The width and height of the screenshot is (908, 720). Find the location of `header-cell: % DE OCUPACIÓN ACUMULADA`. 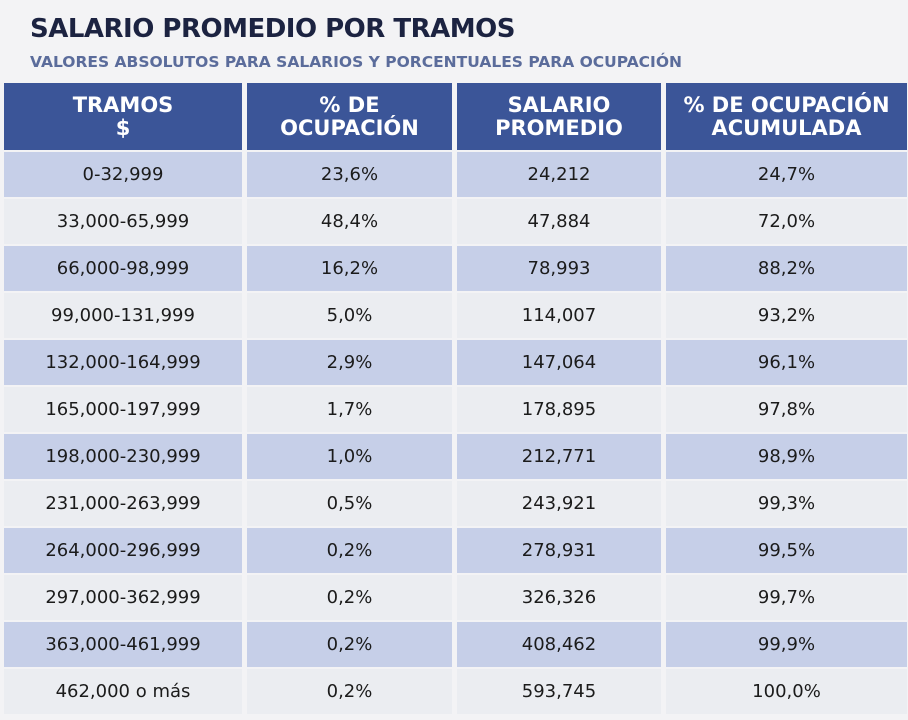

header-cell: % DE OCUPACIÓN ACUMULADA is located at coordinates (786, 116).